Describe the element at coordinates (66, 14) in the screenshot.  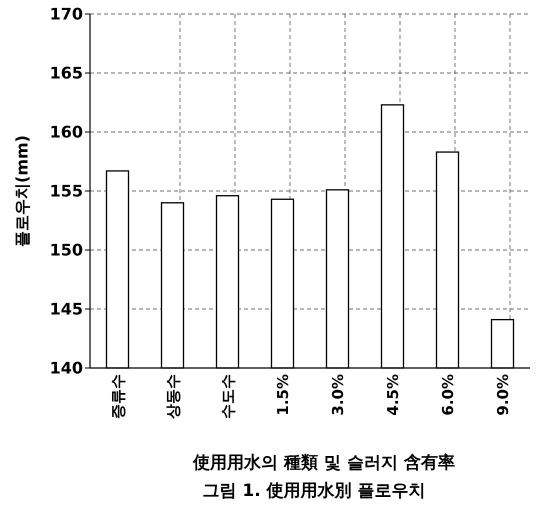
I see `y-tick-label: 170` at that location.